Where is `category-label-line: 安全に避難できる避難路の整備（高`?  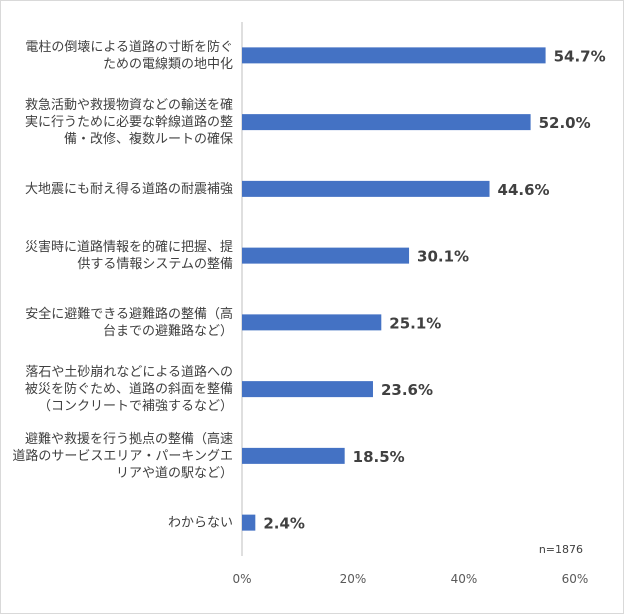
category-label-line: 安全に避難できる避難路の整備（高 is located at coordinates (129, 314).